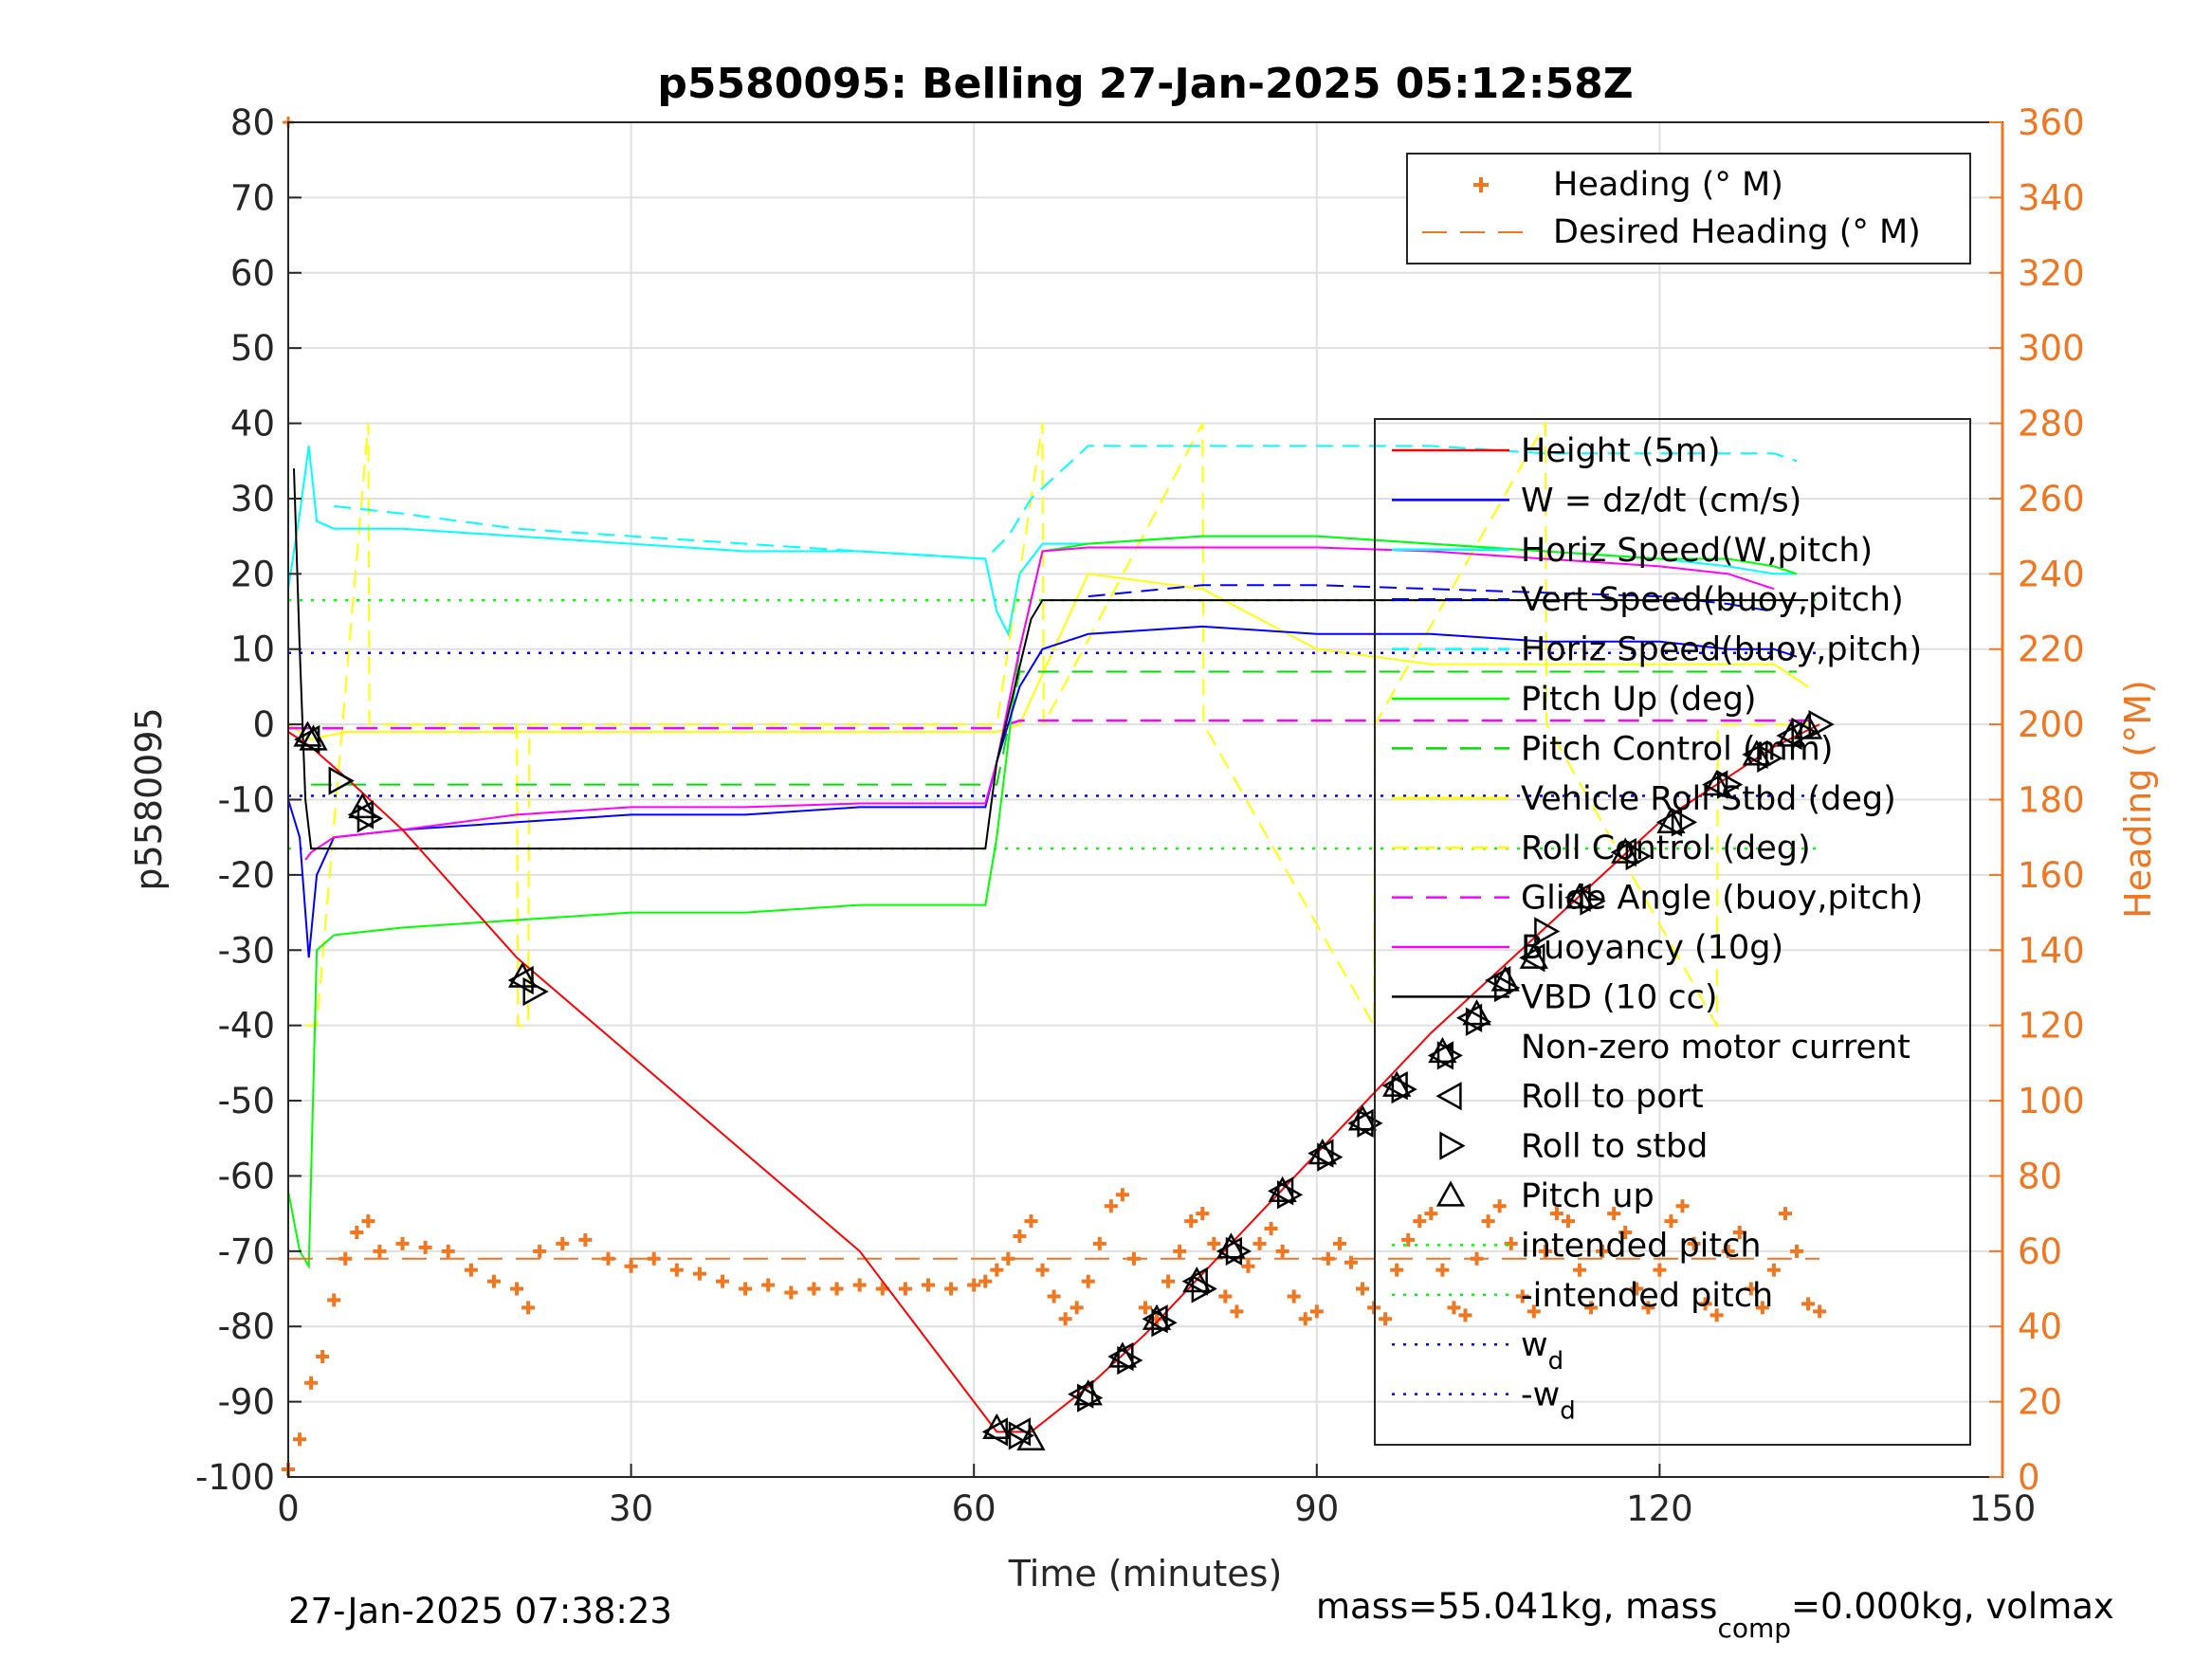 This screenshot has height=1659, width=2212. I want to click on y2-tick-label: 180, so click(2051, 800).